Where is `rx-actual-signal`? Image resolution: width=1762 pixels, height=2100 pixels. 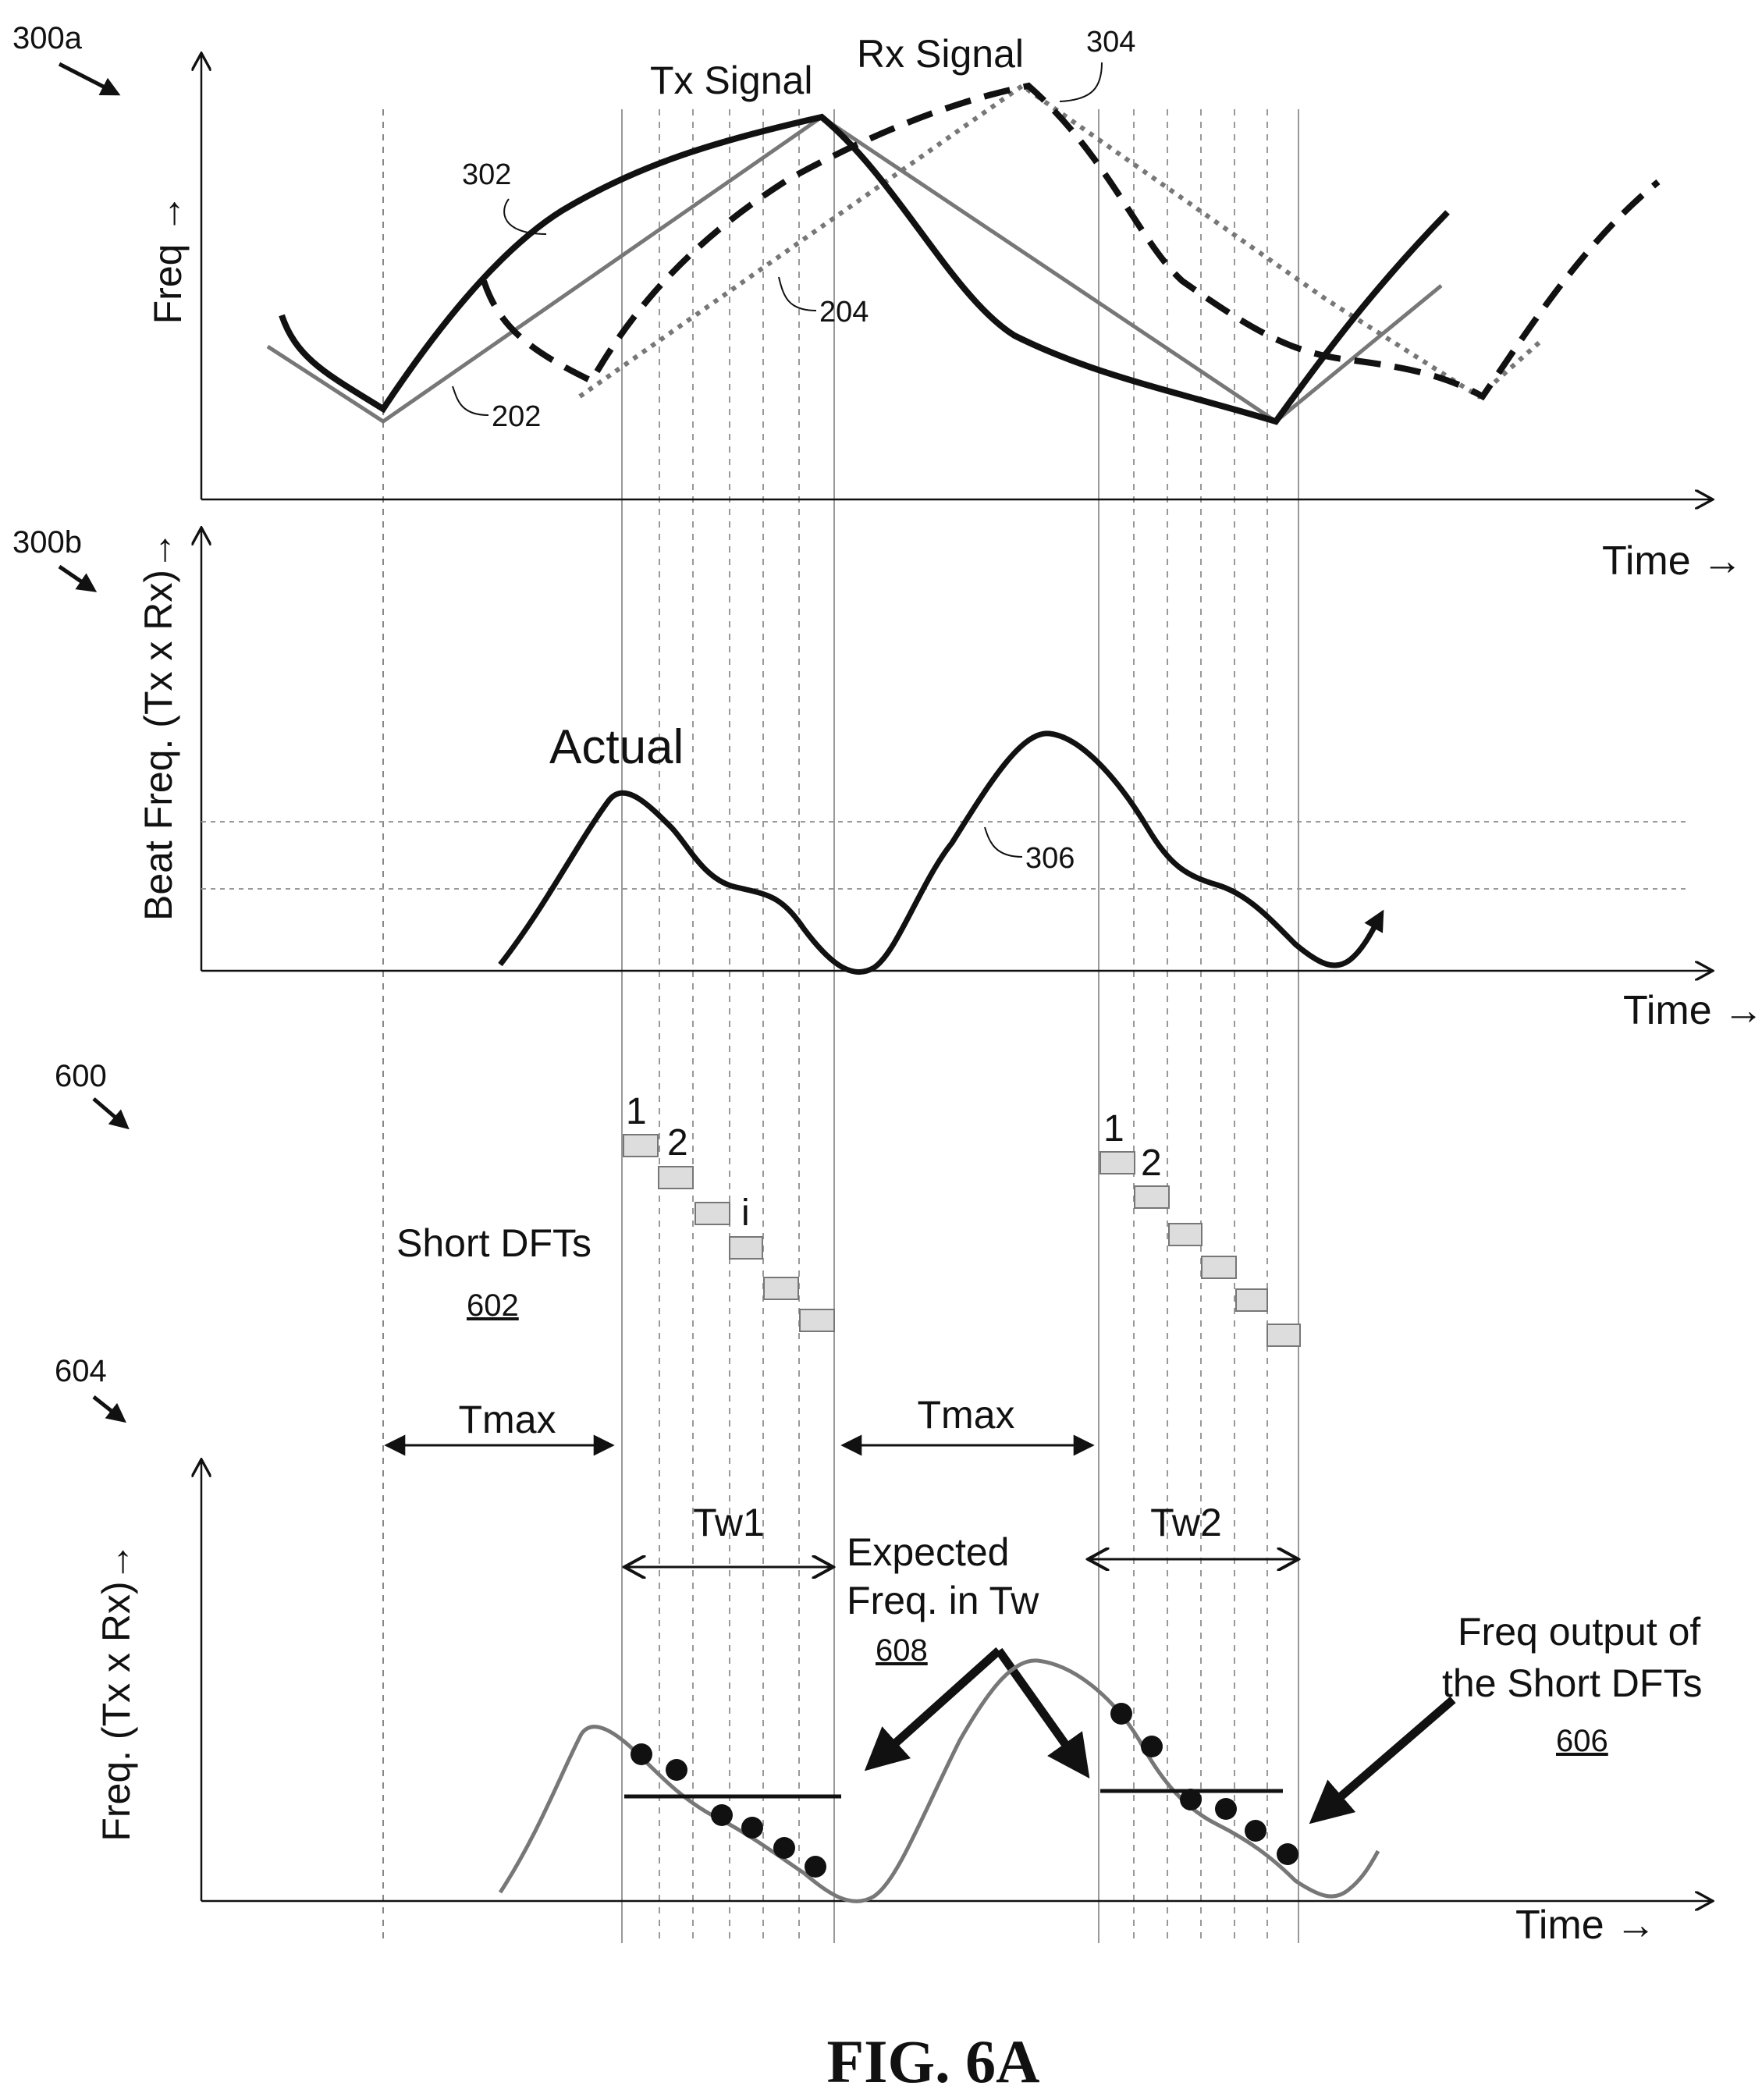 rx-actual-signal is located at coordinates (1071, 241).